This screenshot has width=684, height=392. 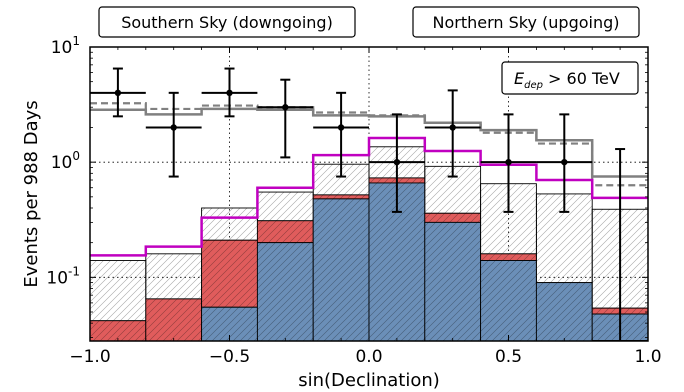 I want to click on energy-rest: > 60 TeV, so click(x=581, y=78).